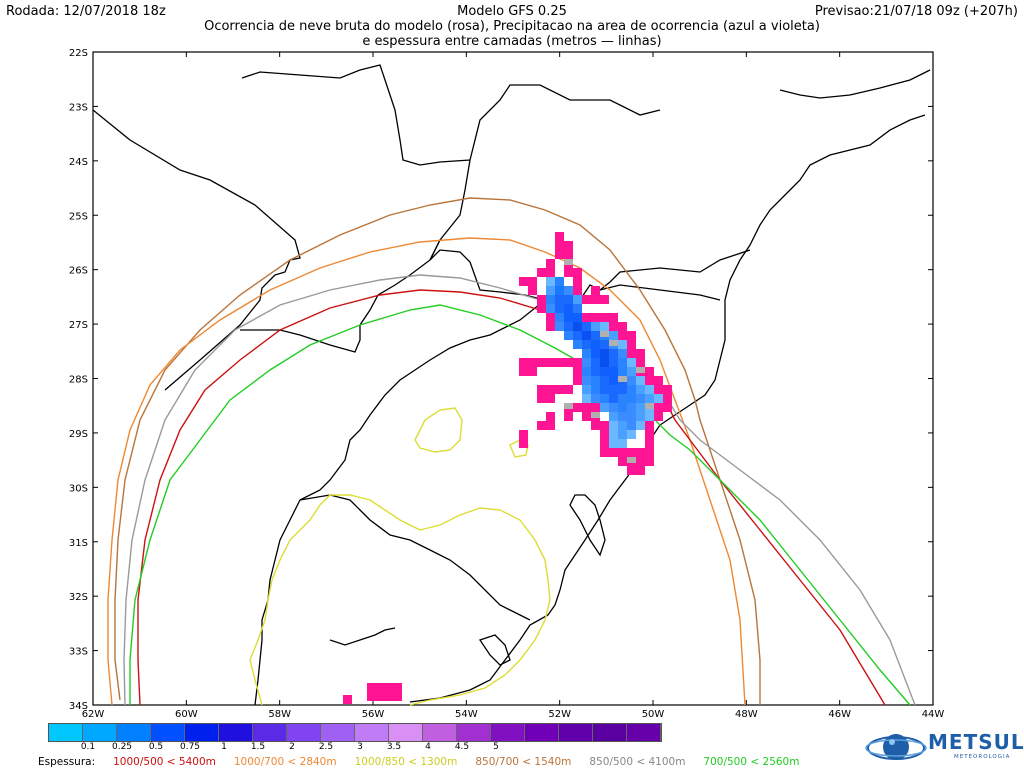  Describe the element at coordinates (487, 270) in the screenshot. I see `border-argentina-paraguay` at that location.